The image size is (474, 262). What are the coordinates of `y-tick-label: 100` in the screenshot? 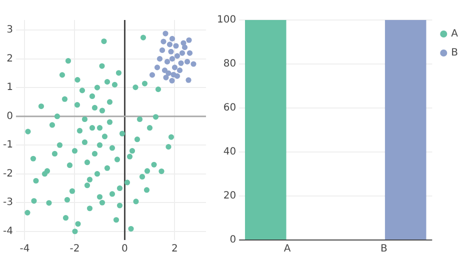 It's located at (226, 20).